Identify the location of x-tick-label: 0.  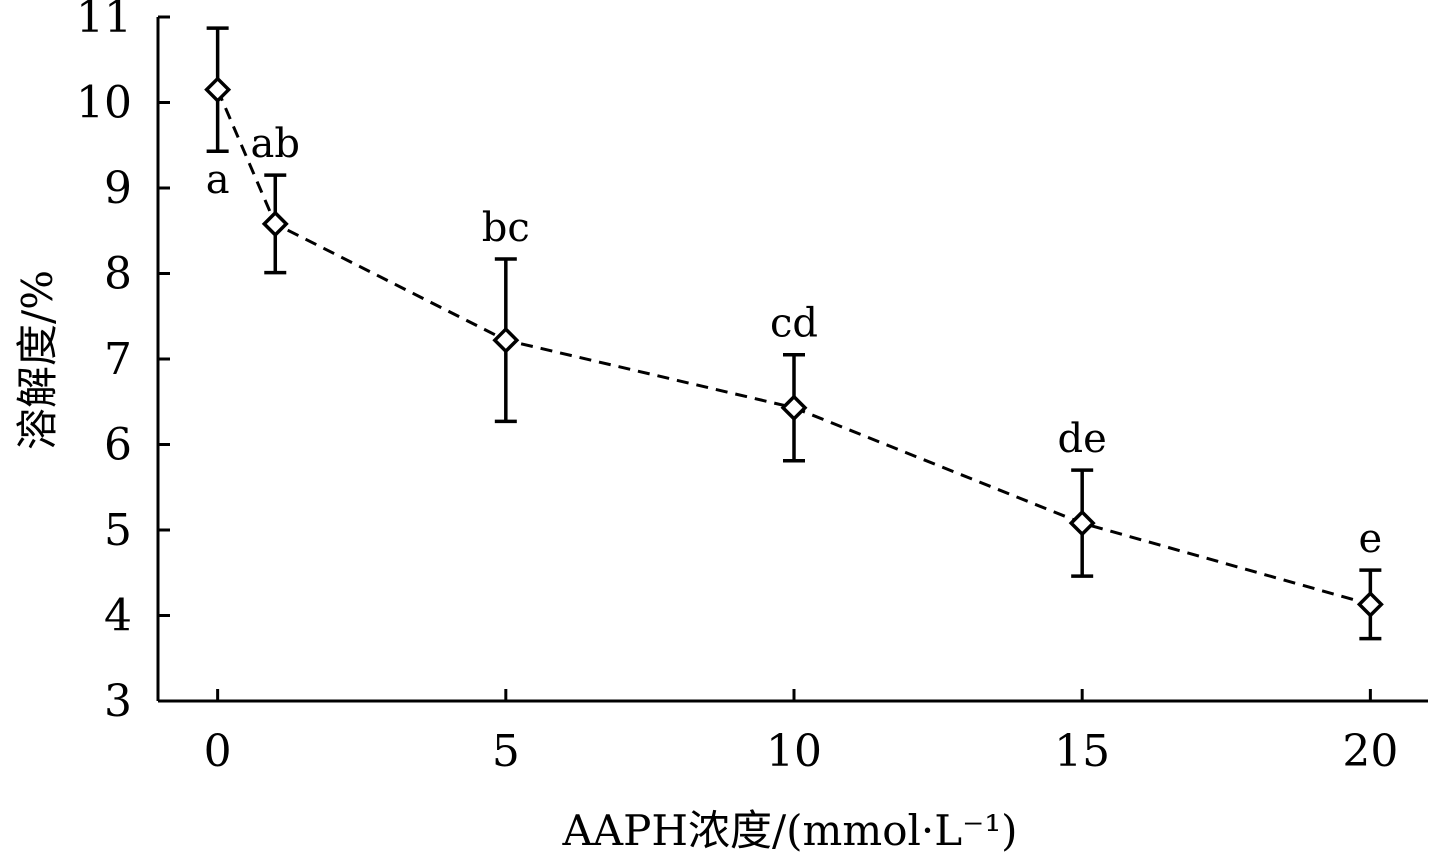
(218, 751).